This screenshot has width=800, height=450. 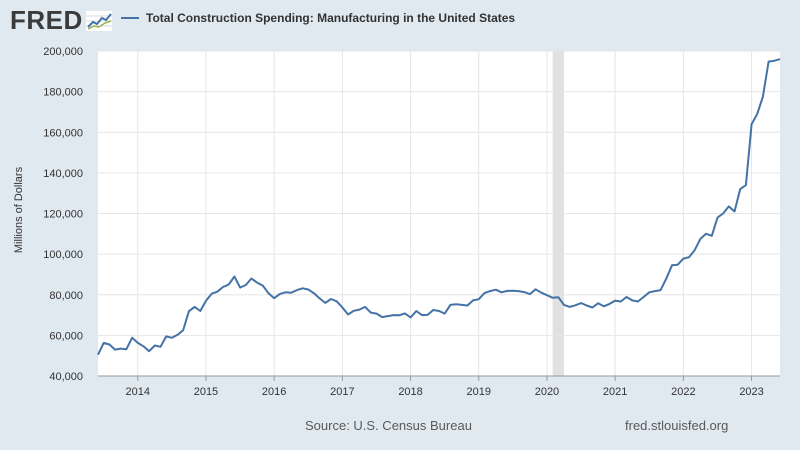 I want to click on x-tick-label: 2018, so click(x=410, y=392).